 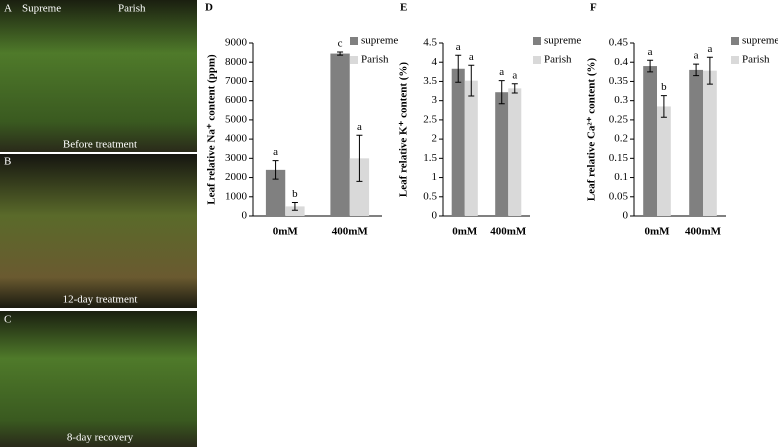 What do you see at coordinates (593, 8) in the screenshot?
I see `panel-label: F` at bounding box center [593, 8].